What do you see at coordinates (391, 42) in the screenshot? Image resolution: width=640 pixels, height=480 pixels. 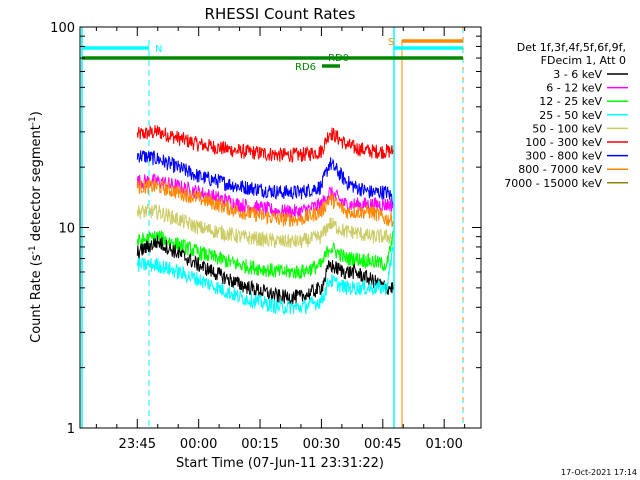 I see `marker-label-s: S` at bounding box center [391, 42].